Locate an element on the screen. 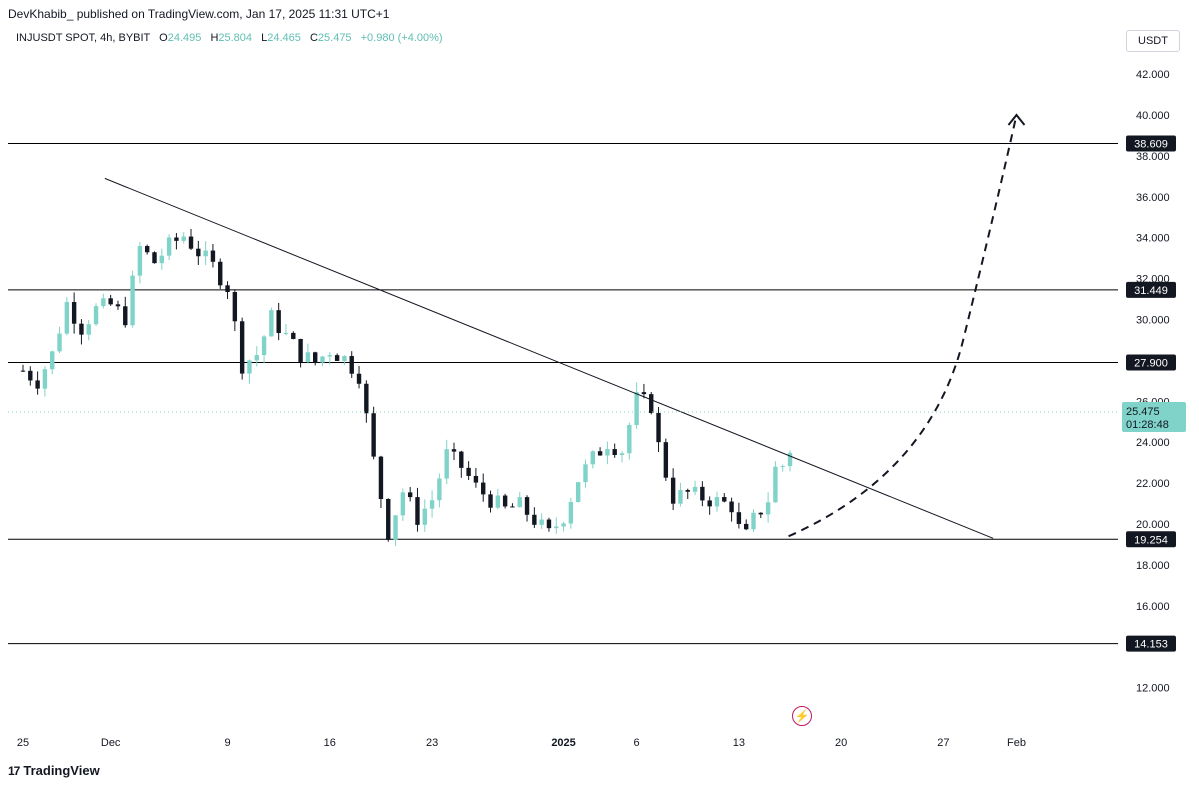  y-tick-label: 36.000 is located at coordinates (1153, 198).